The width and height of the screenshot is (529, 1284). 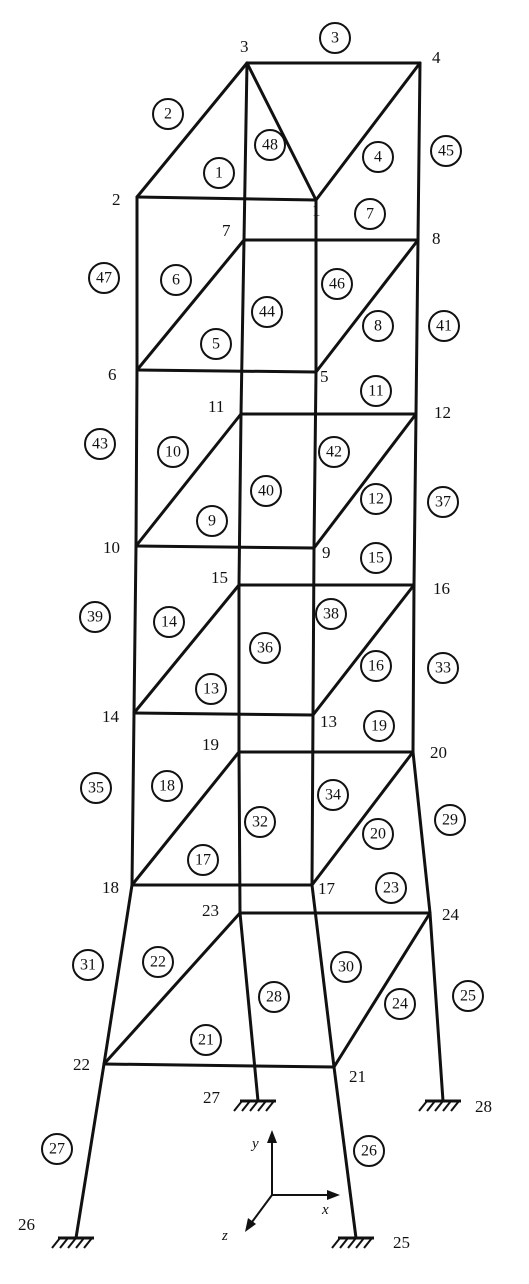 I want to click on element-number: 8, so click(x=378, y=326).